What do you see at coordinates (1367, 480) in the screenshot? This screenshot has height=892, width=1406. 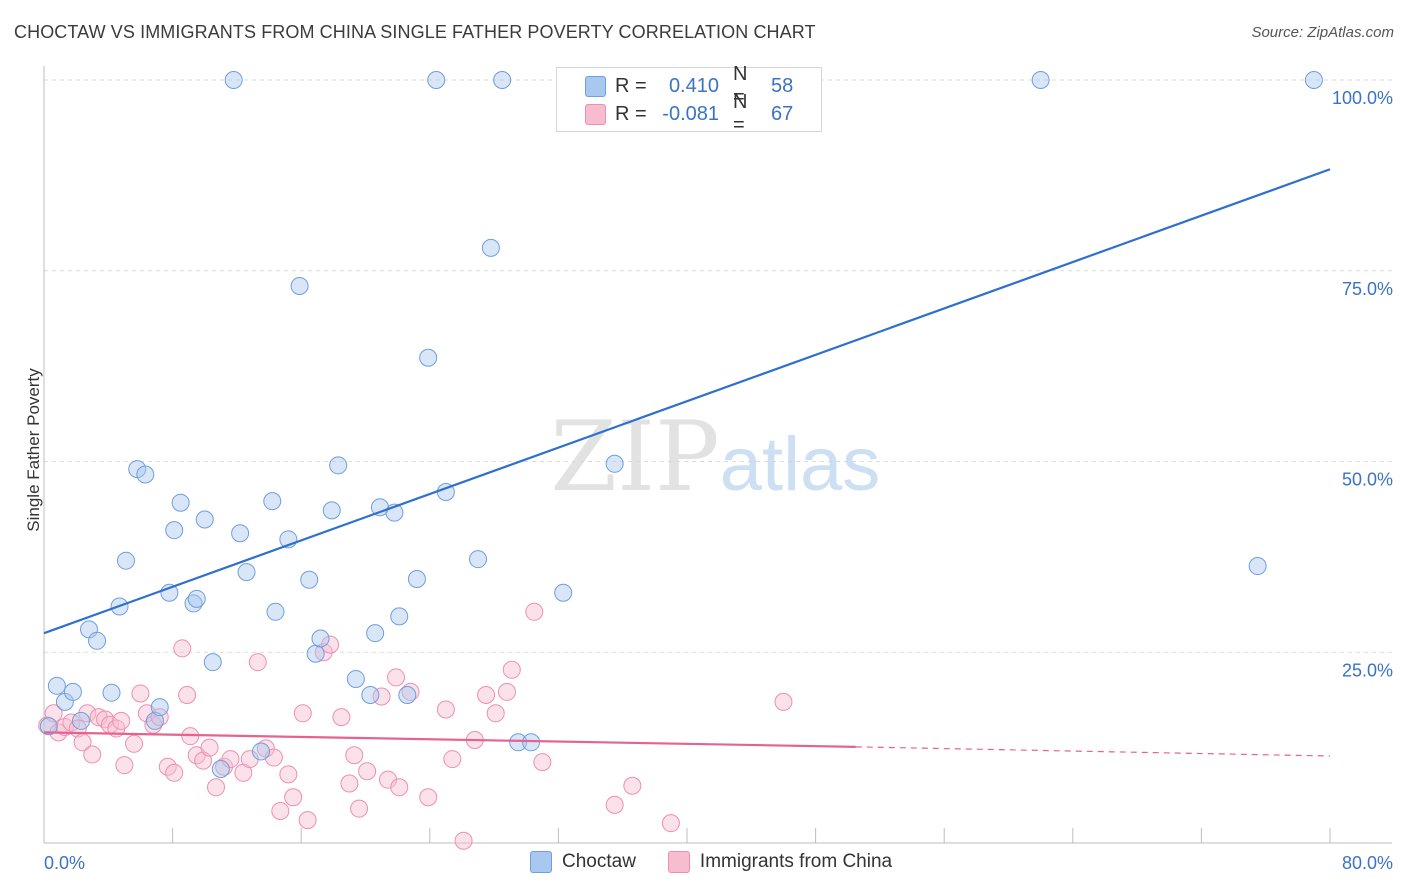 I see `y-tick-label: 50.0%` at bounding box center [1367, 480].